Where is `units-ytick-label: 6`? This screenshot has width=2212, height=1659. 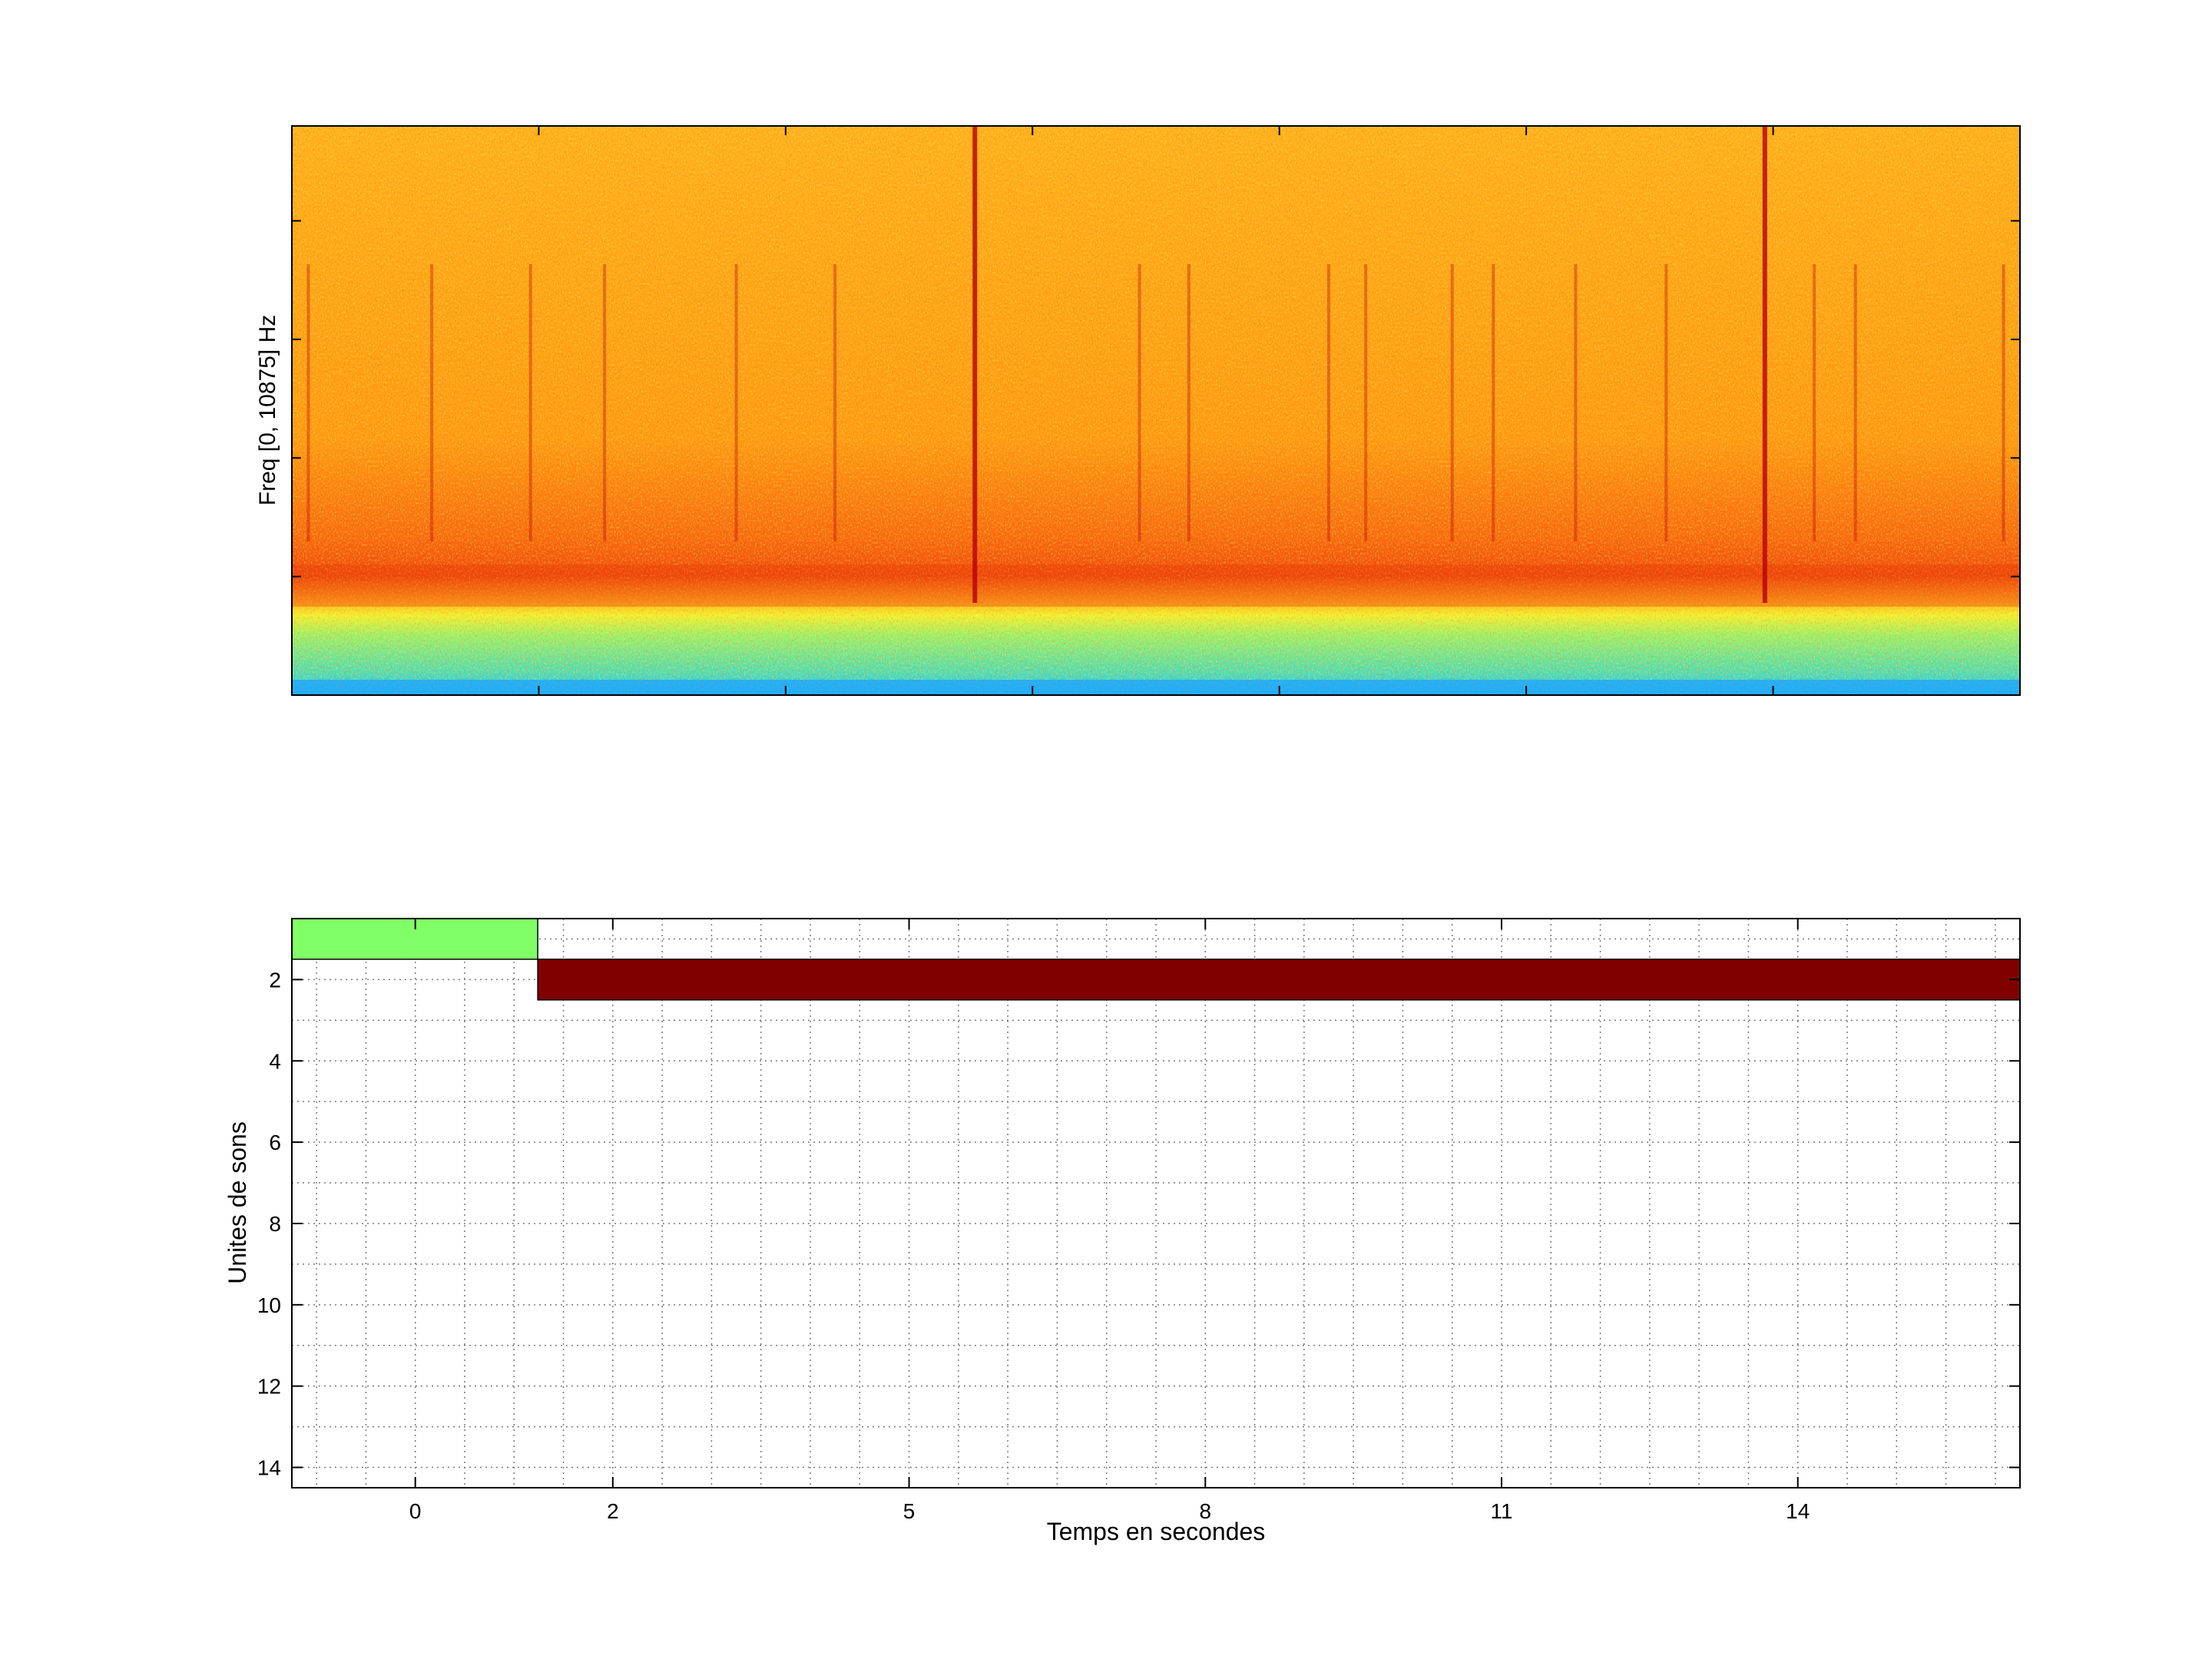 units-ytick-label: 6 is located at coordinates (275, 1142).